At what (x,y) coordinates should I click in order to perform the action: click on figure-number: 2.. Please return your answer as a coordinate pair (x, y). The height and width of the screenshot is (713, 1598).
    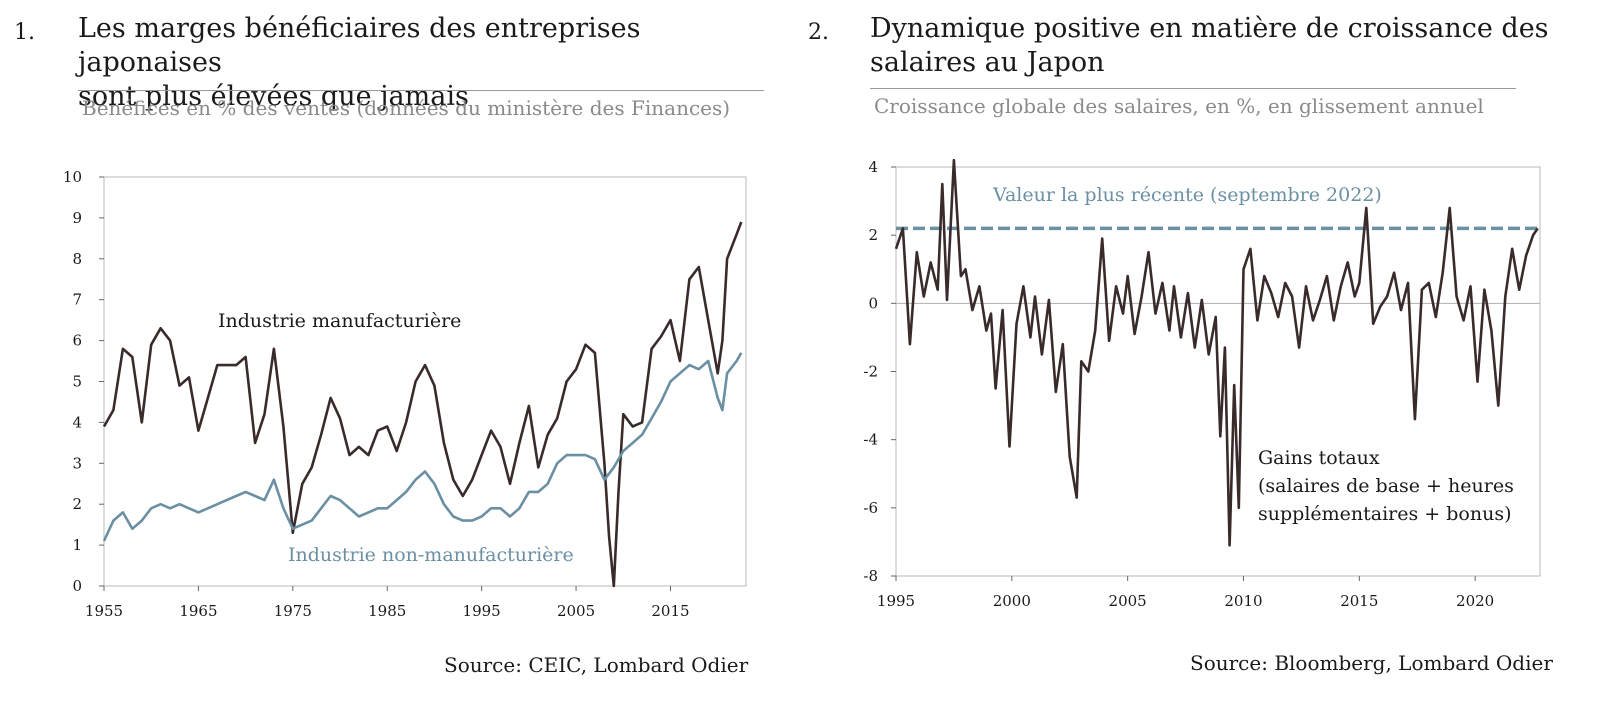
    Looking at the image, I should click on (818, 32).